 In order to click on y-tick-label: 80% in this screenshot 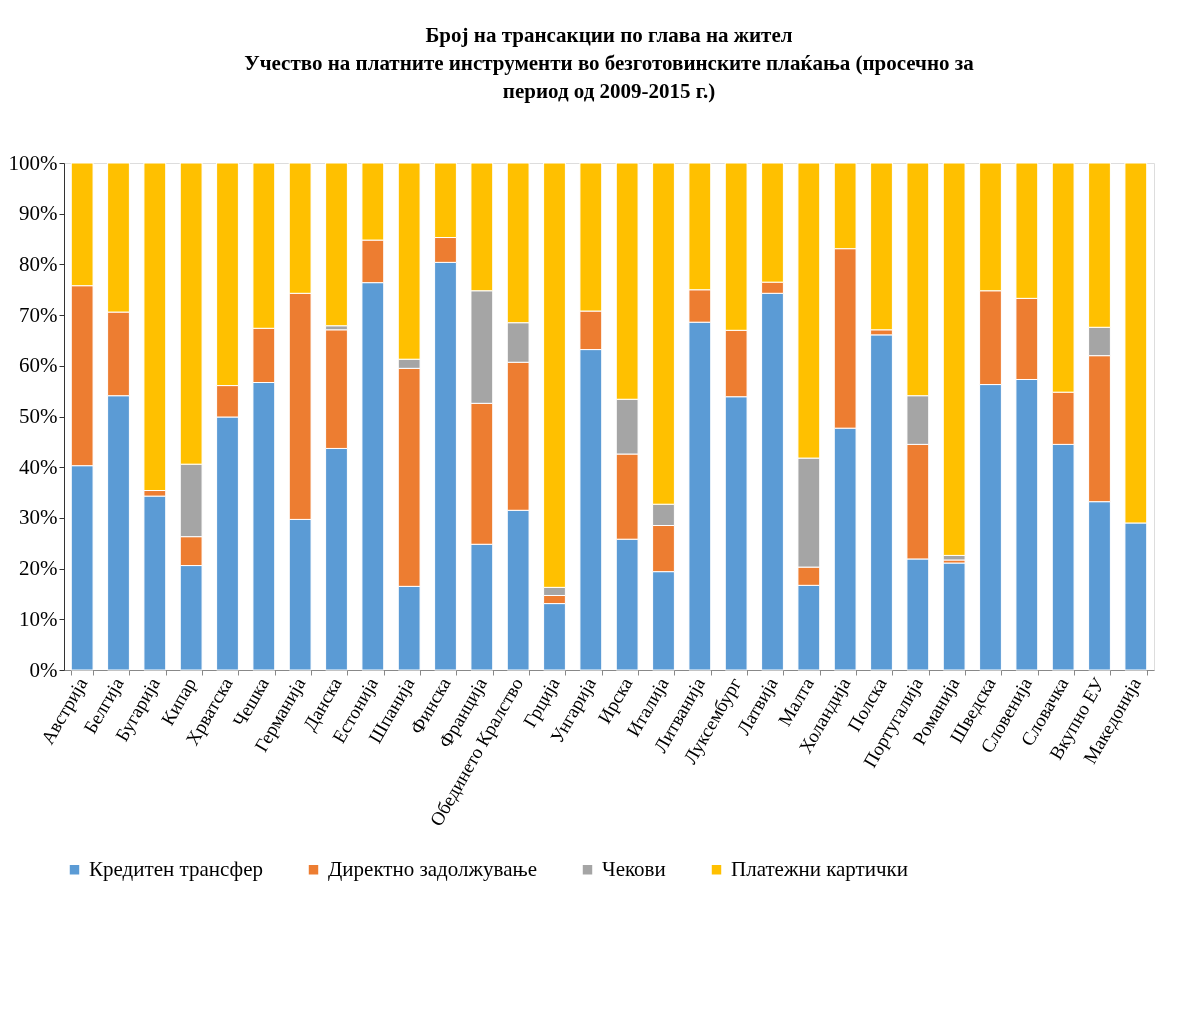, I will do `click(38, 263)`.